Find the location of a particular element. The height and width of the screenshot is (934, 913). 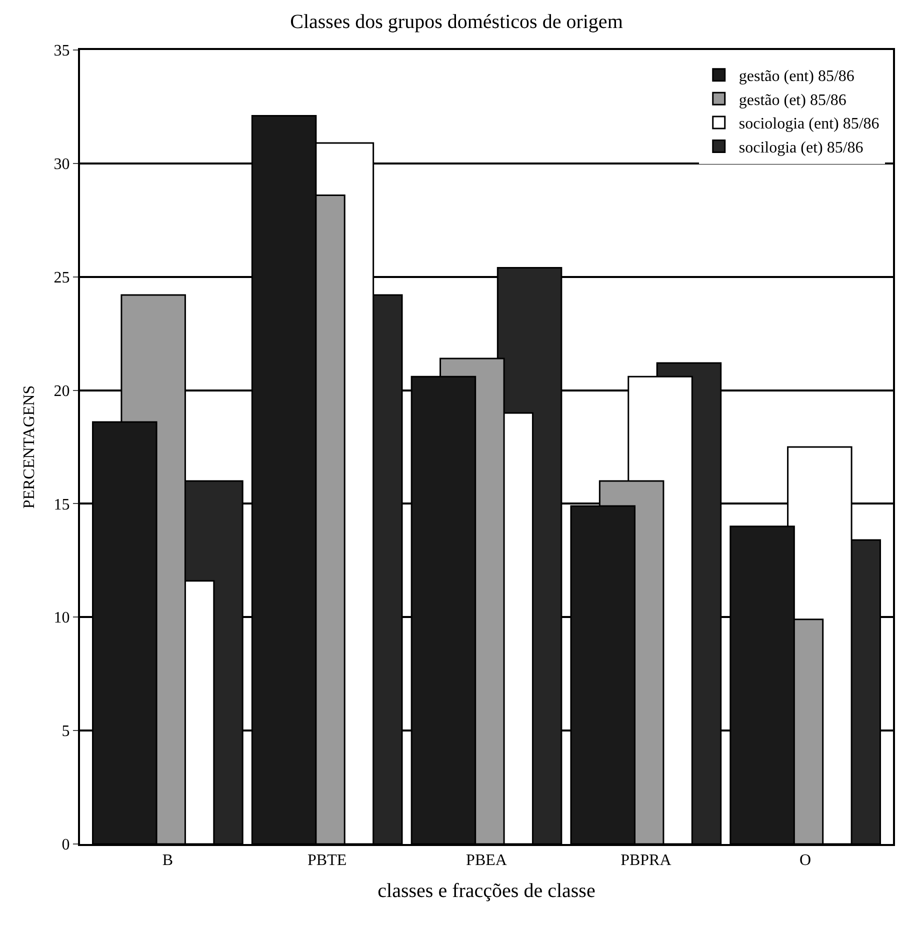

y-tick-label: 35 is located at coordinates (62, 51).